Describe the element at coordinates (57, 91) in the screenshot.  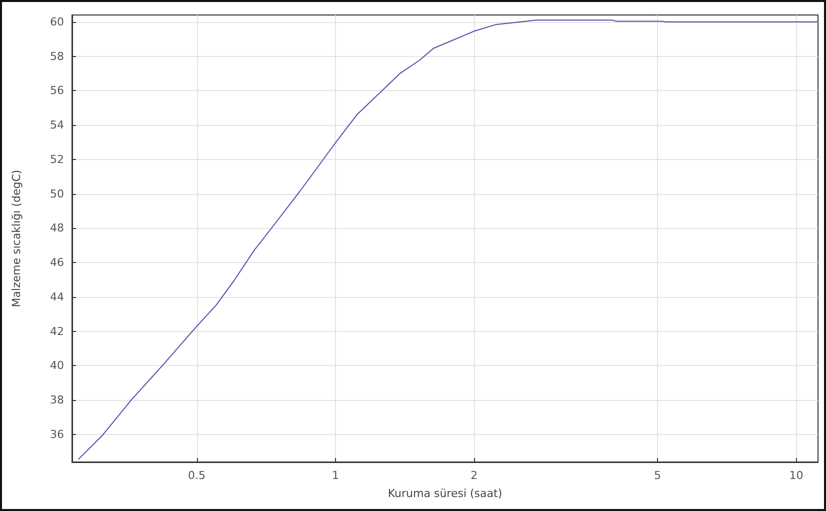
I see `y-tick-label: 56` at that location.